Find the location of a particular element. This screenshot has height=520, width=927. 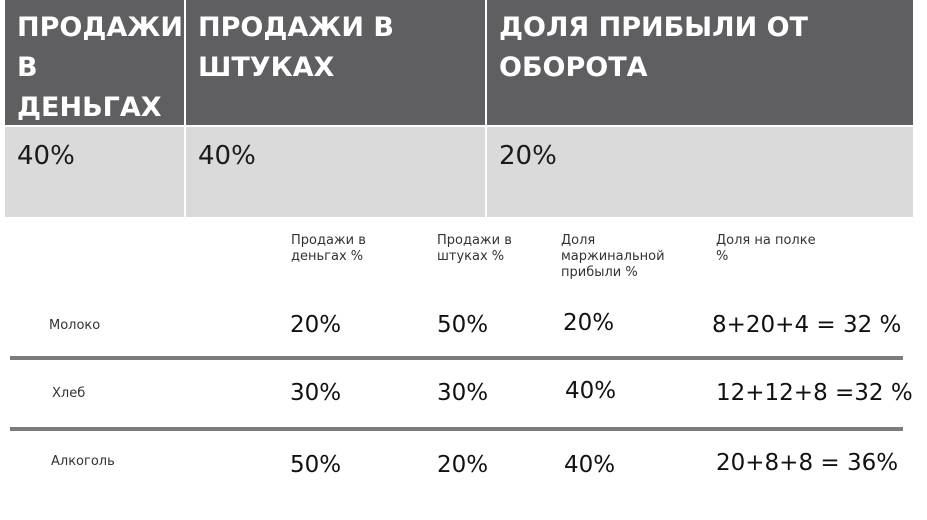

row-label-bread: Хлеб is located at coordinates (69, 393).